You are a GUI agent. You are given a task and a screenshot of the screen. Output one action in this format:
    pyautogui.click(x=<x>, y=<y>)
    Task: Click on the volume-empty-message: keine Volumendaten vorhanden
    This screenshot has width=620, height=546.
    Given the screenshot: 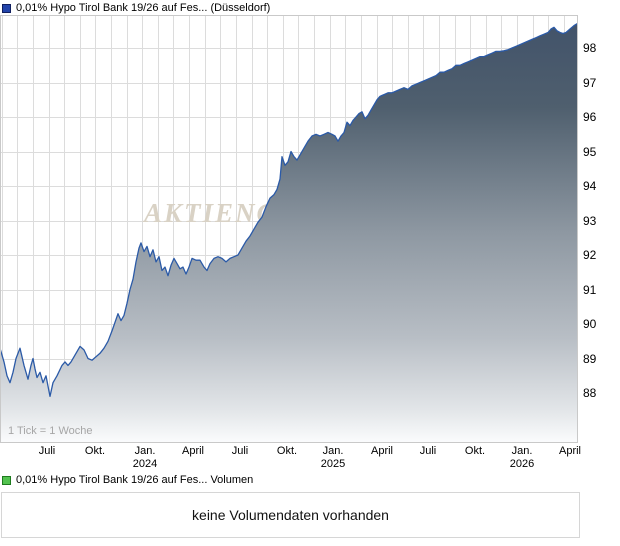 What is the action you would take?
    pyautogui.click(x=290, y=515)
    